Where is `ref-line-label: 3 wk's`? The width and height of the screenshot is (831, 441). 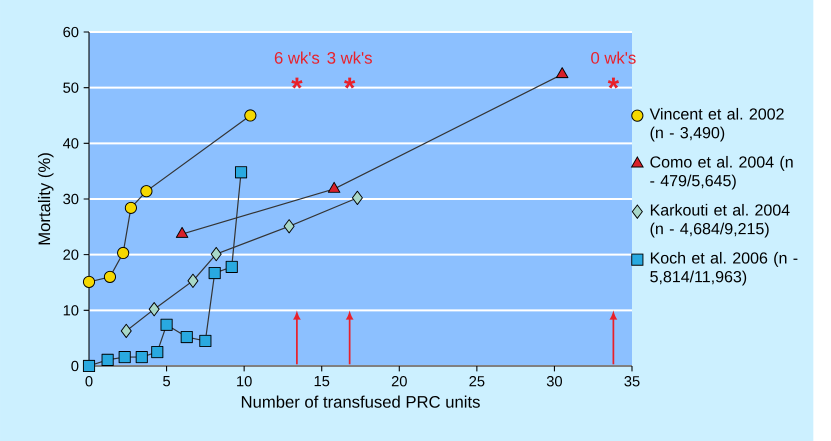 ref-line-label: 3 wk's is located at coordinates (349, 58).